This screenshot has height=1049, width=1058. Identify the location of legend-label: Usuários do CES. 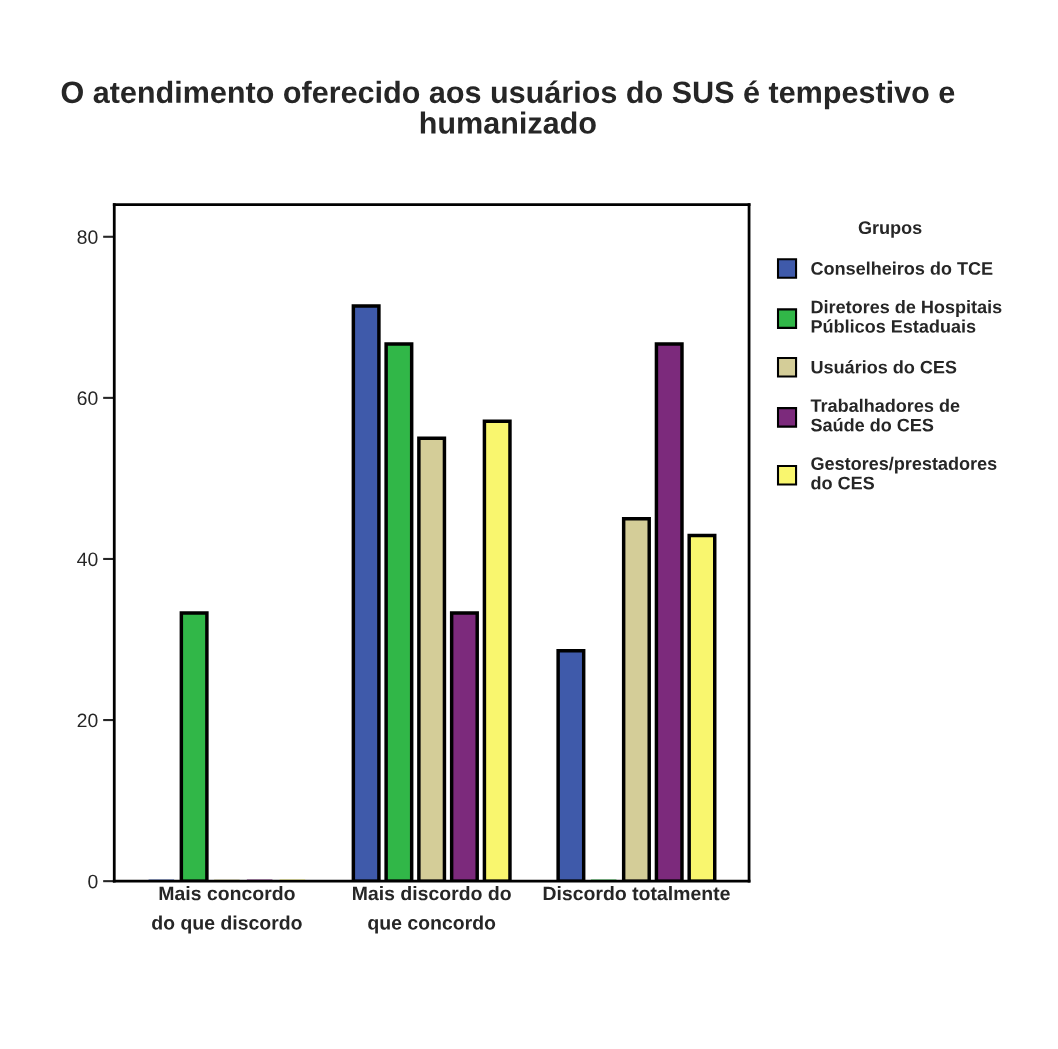
(884, 367).